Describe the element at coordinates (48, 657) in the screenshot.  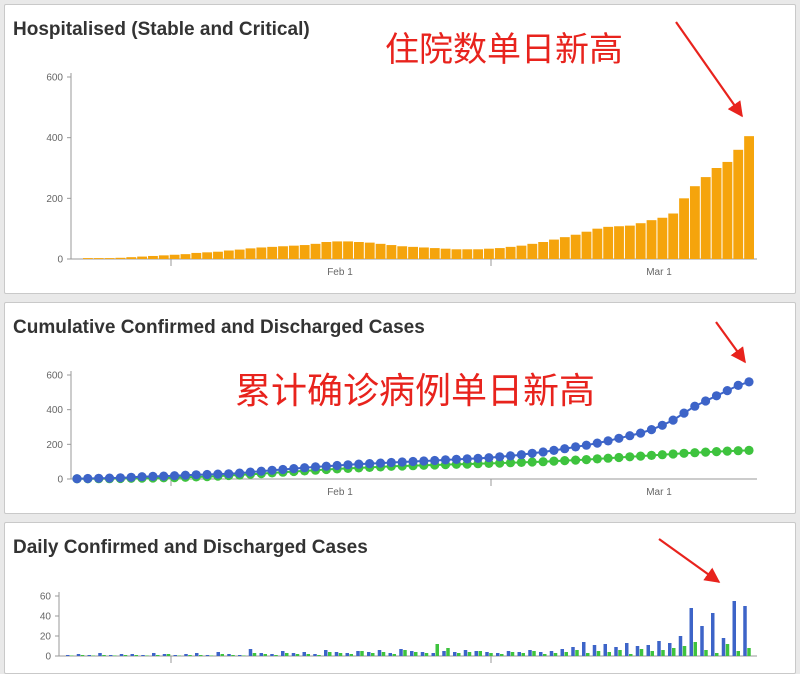
I see `daily-ytick-label: 0` at that location.